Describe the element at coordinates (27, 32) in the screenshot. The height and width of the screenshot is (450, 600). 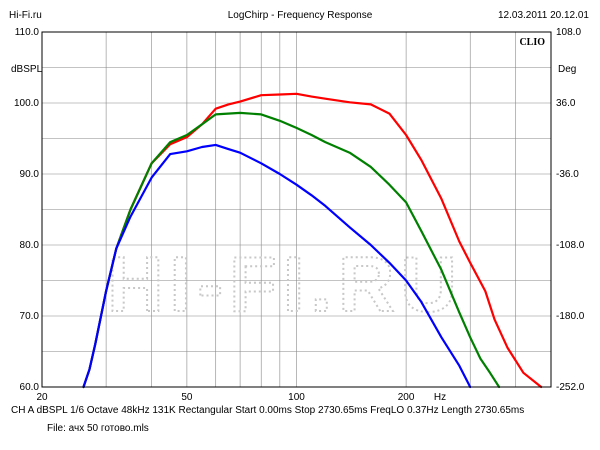
I see `y-tick-label: 110.0` at that location.